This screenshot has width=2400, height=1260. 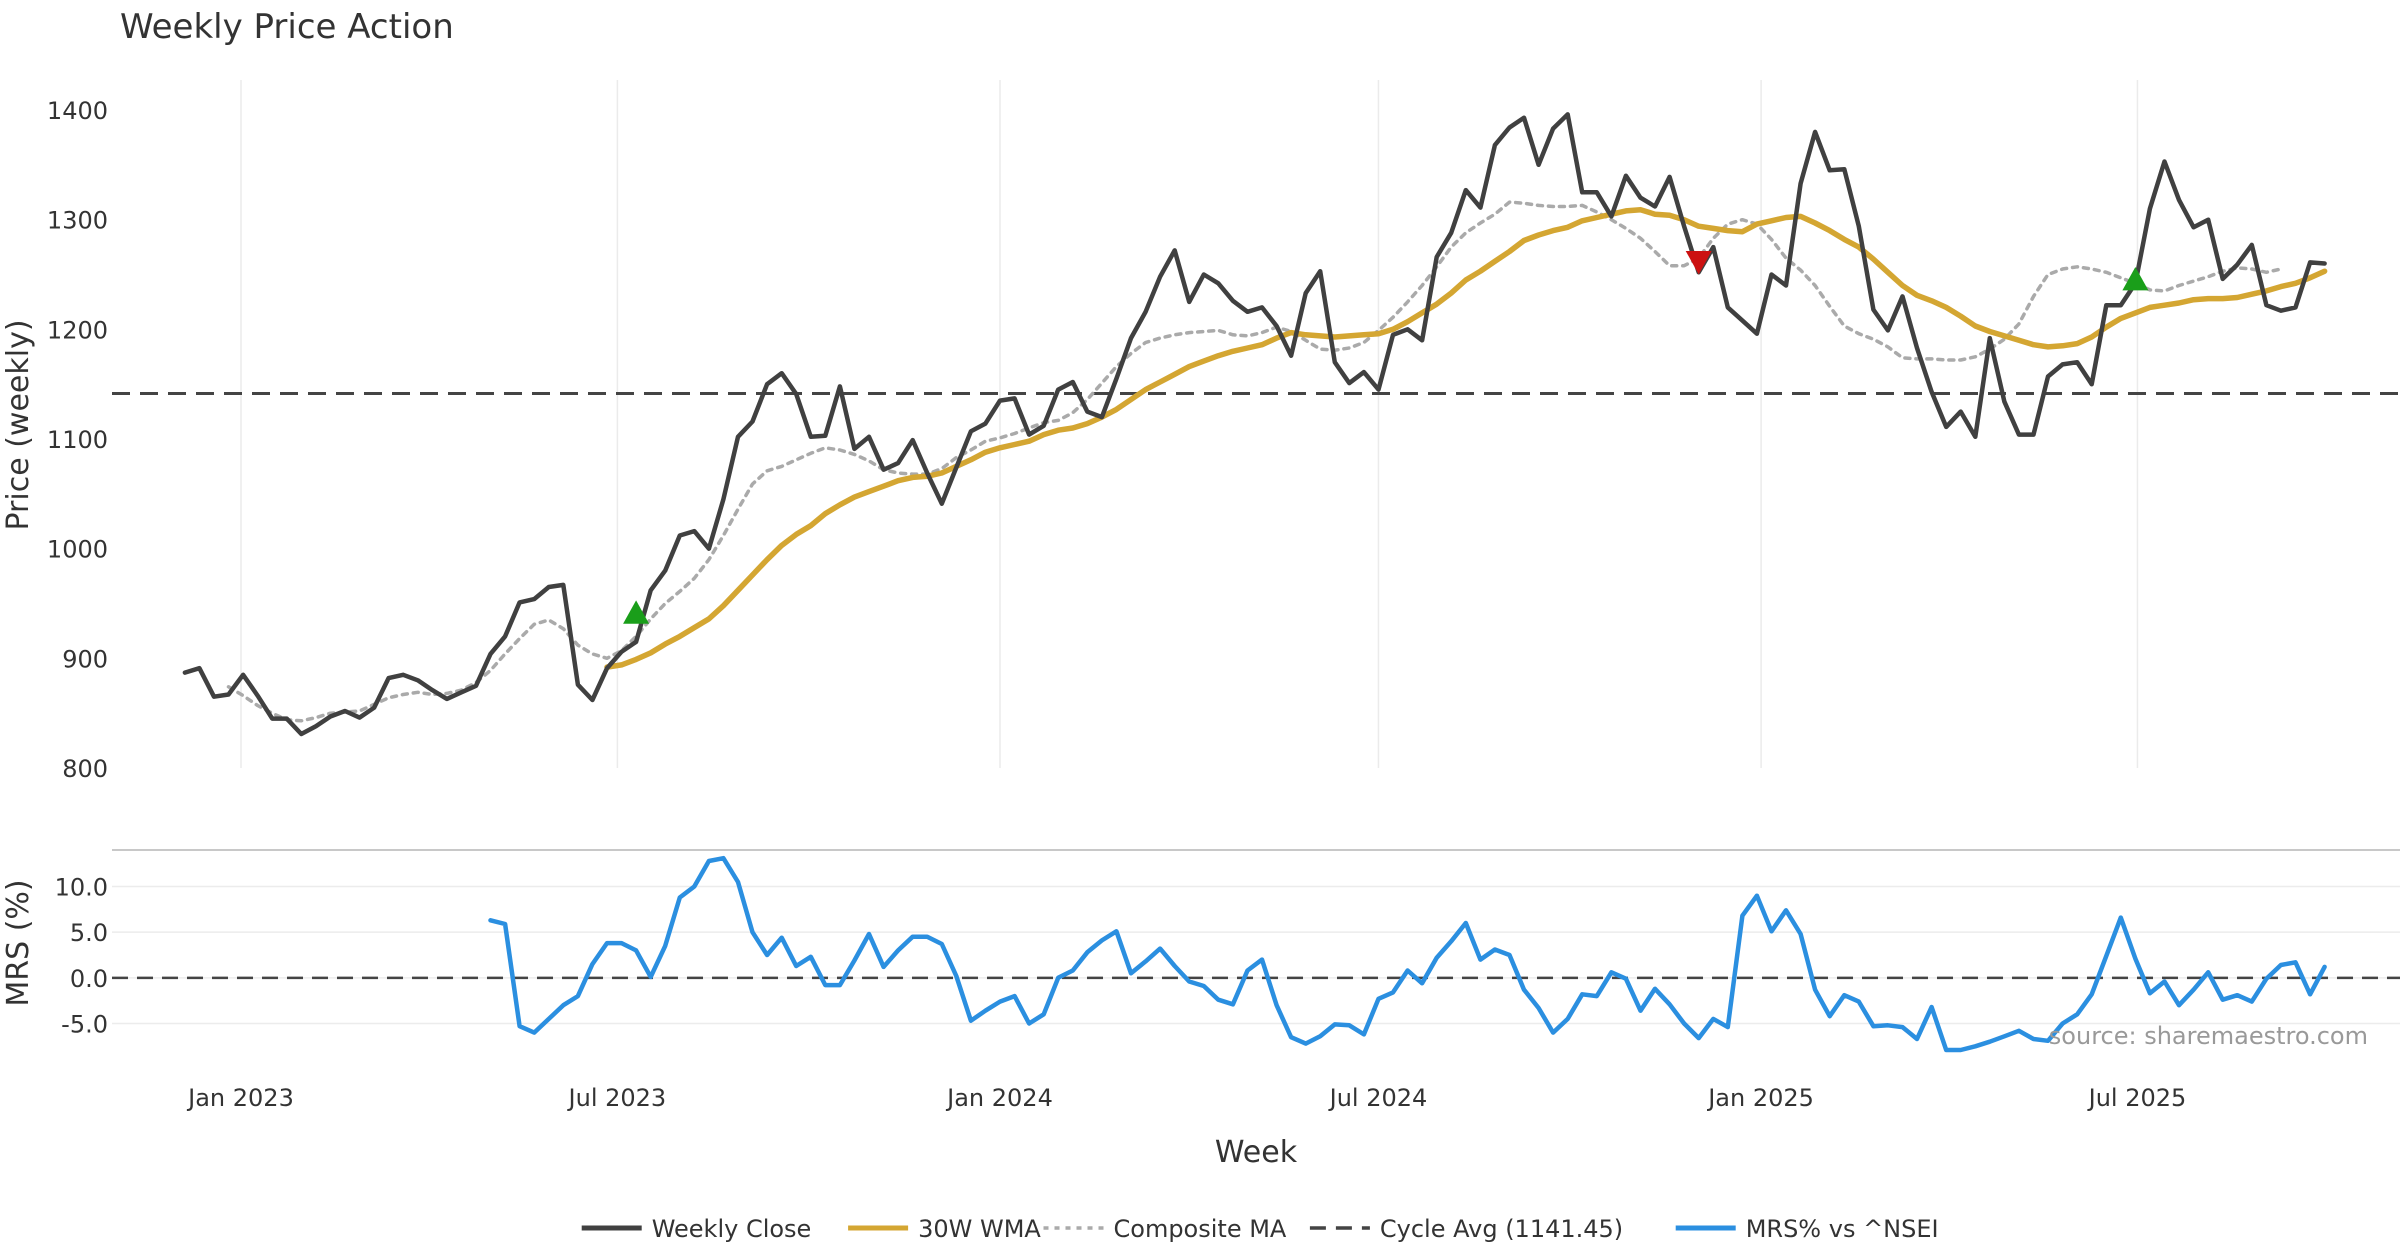 What do you see at coordinates (240, 1098) in the screenshot?
I see `x-tick-label: Jan 2023` at bounding box center [240, 1098].